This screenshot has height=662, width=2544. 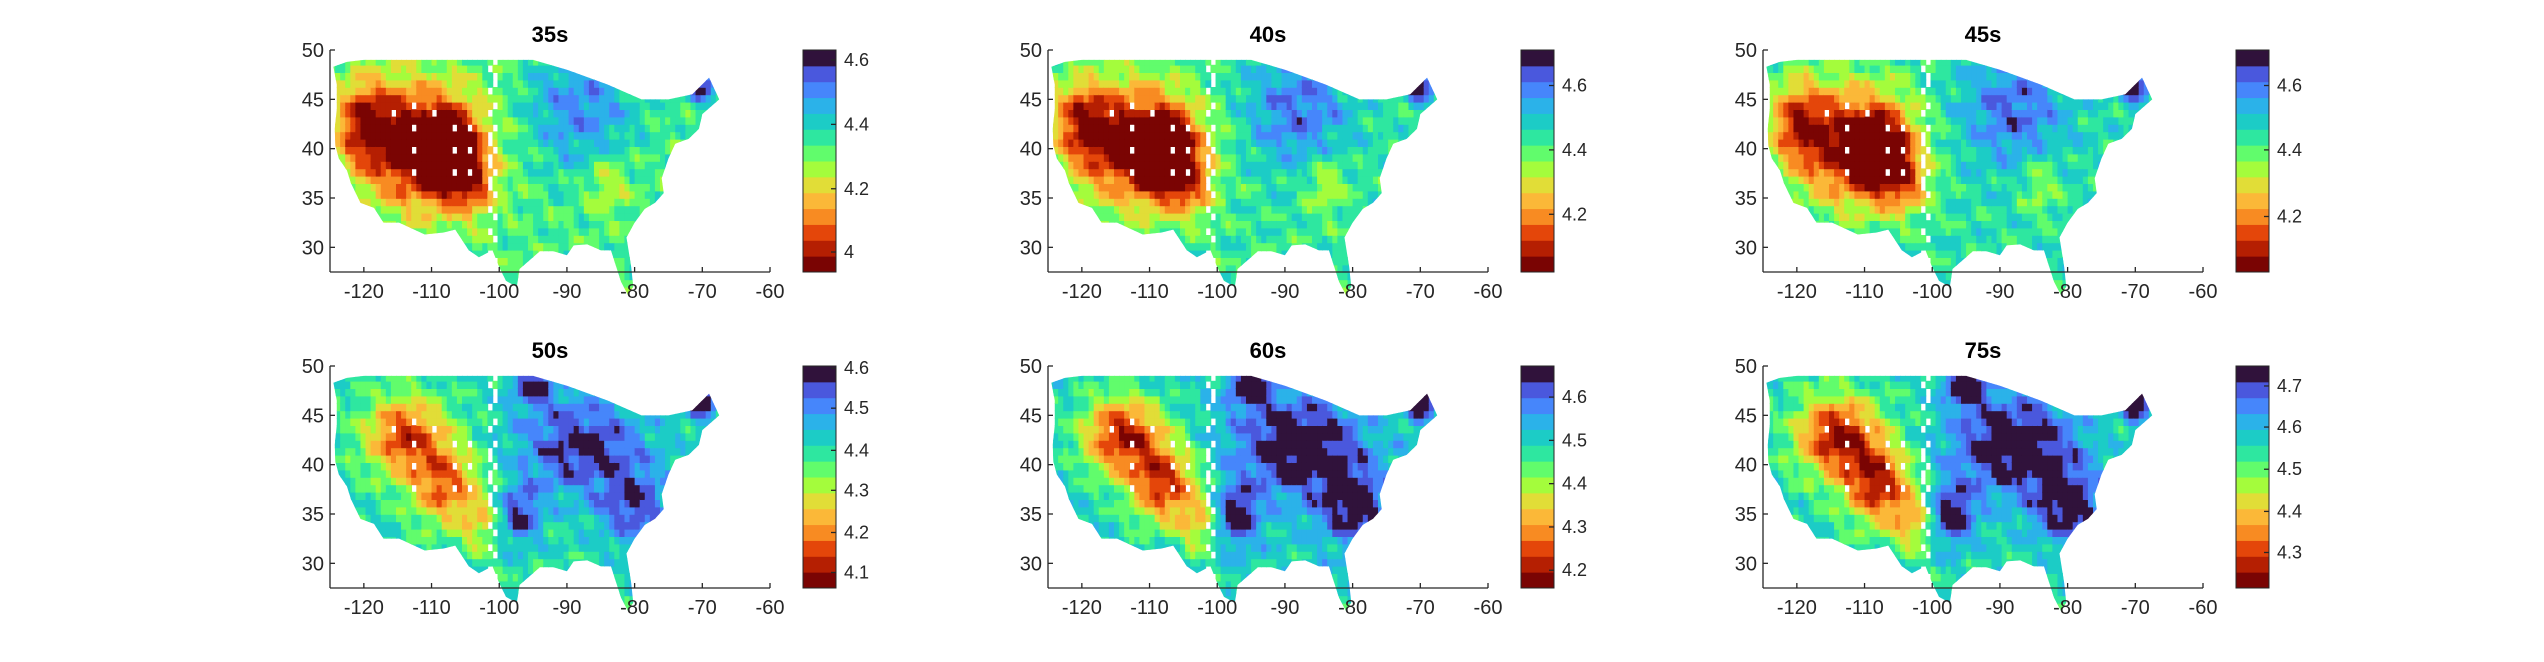 What do you see at coordinates (550, 350) in the screenshot?
I see `panel-title: 50s` at bounding box center [550, 350].